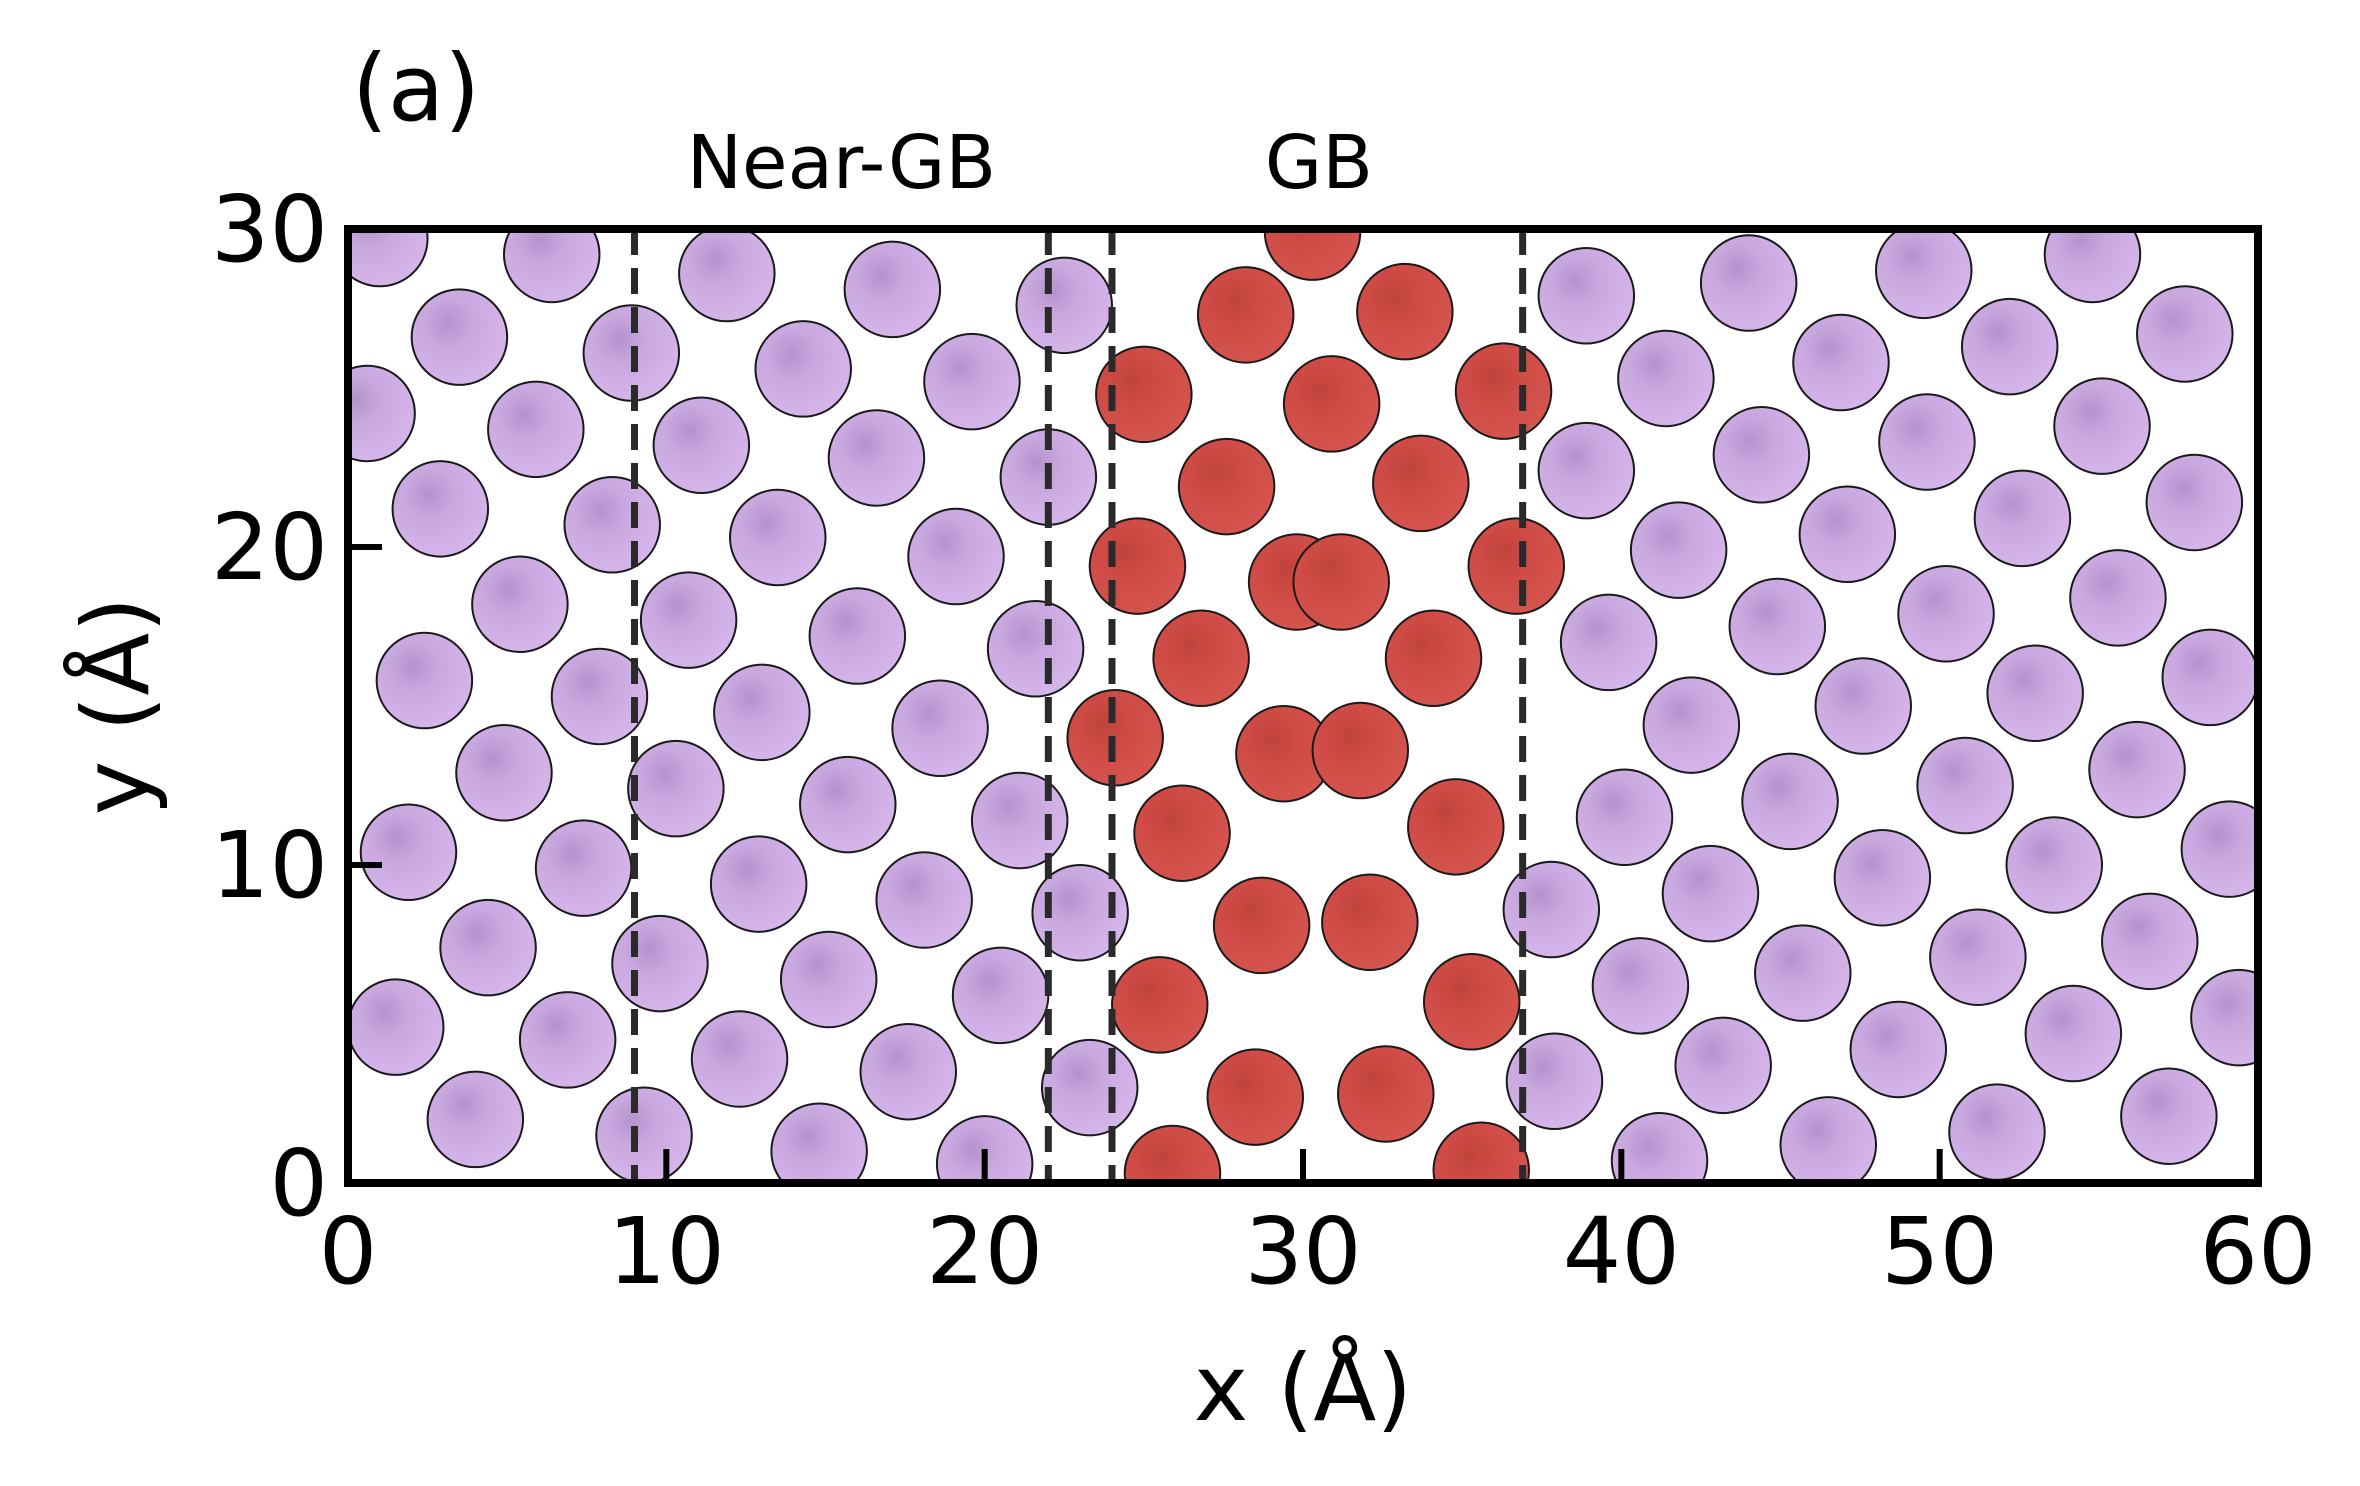 The height and width of the screenshot is (1486, 2360). I want to click on x-tick-label: 60, so click(2257, 1251).